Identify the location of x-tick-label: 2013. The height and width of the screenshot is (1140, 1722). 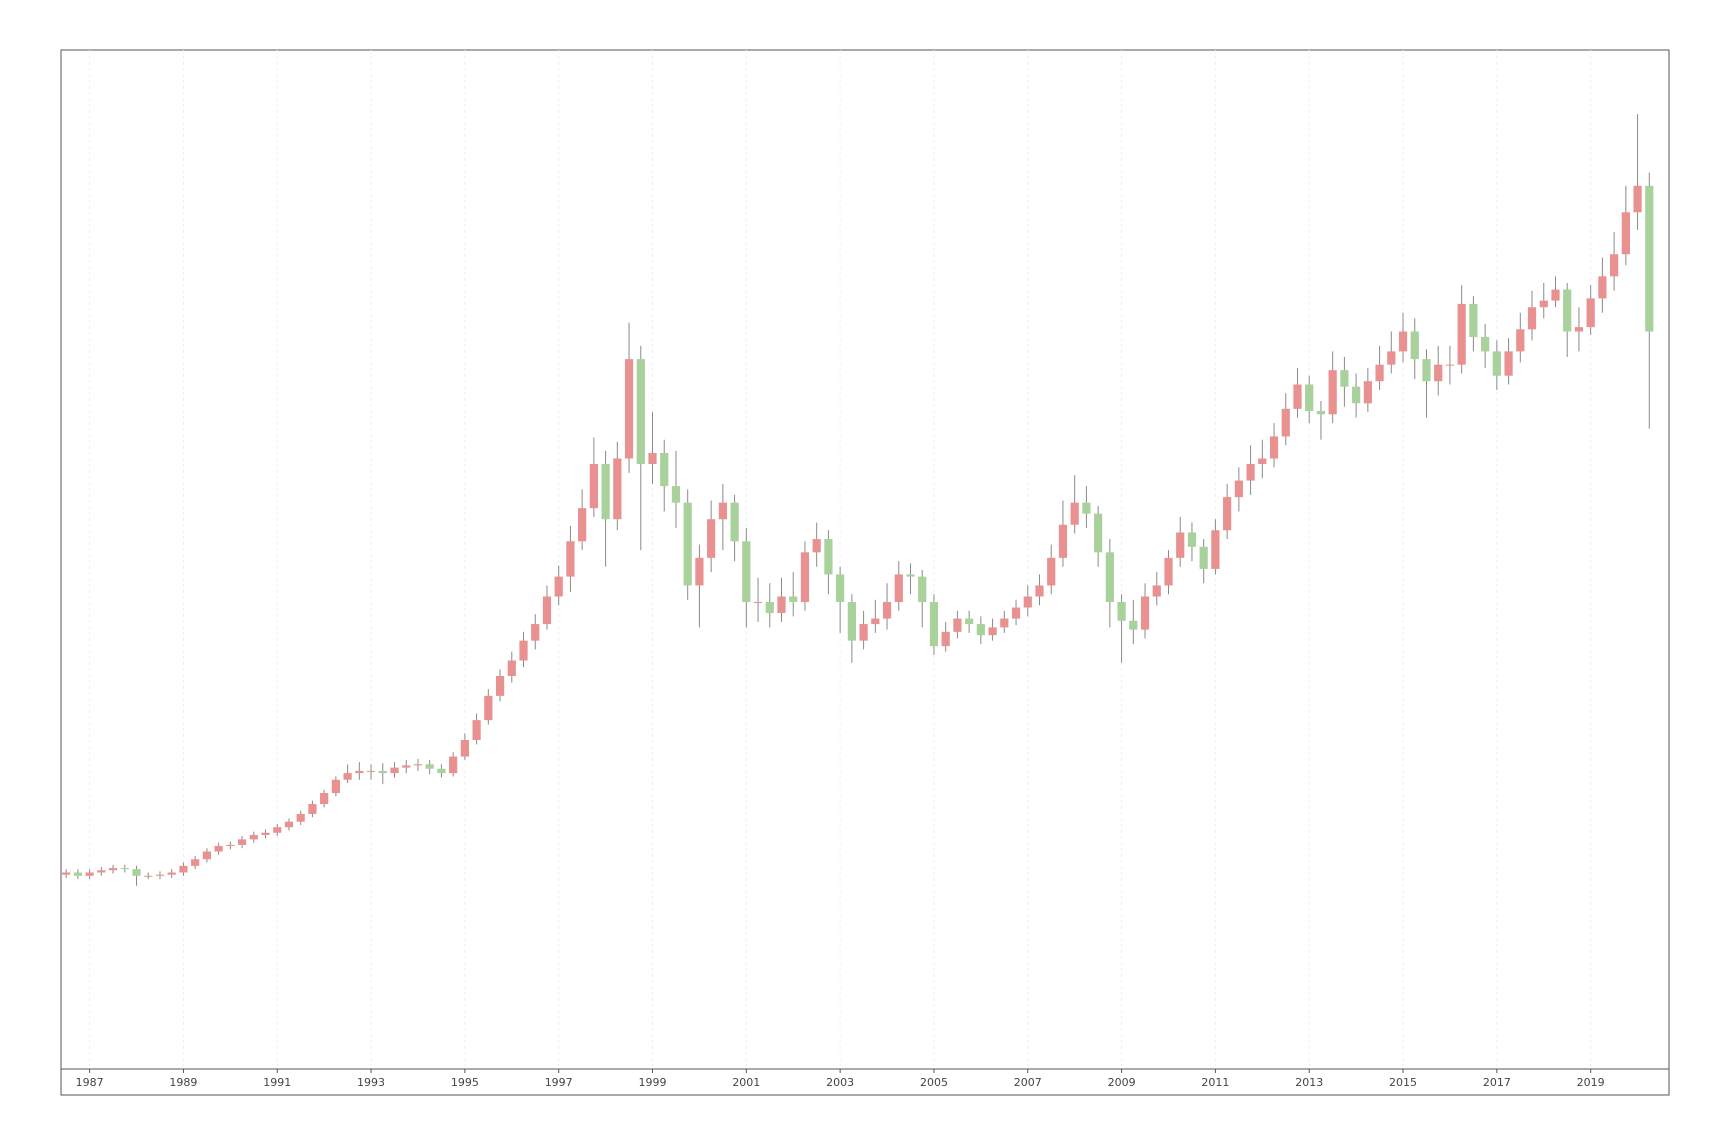
(1309, 1082).